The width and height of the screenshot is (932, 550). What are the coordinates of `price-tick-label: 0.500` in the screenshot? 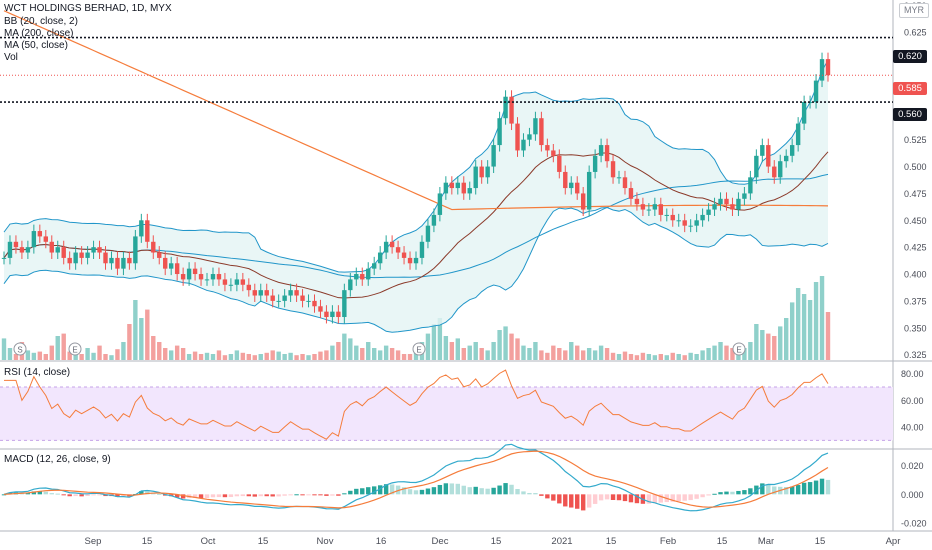 It's located at (915, 167).